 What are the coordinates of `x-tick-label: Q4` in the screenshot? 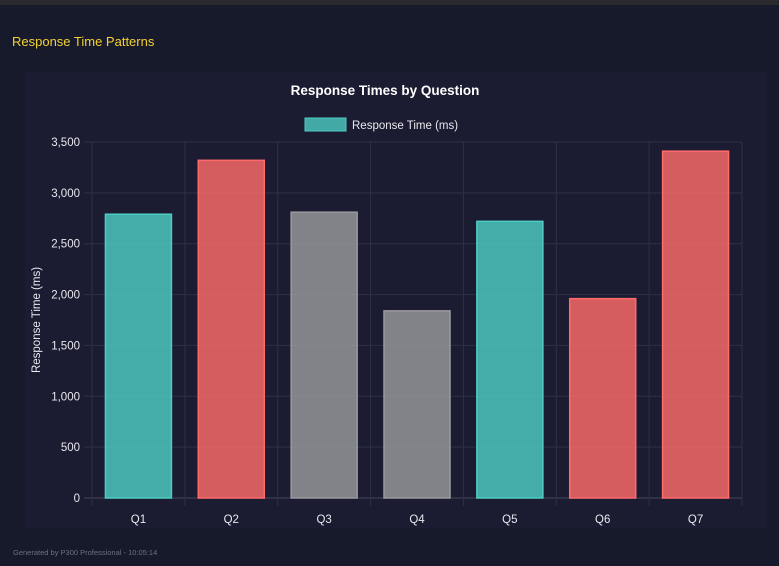 It's located at (417, 520).